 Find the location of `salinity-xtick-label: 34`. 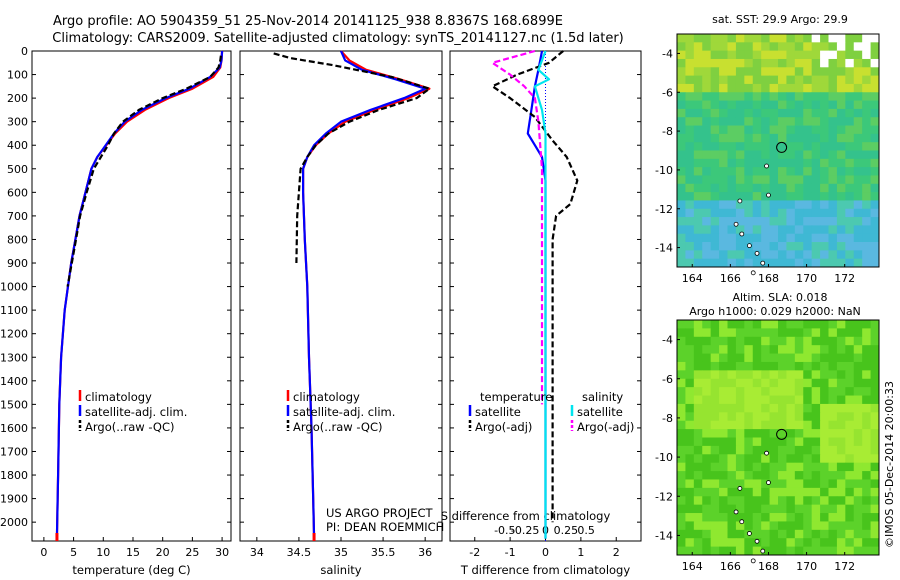

salinity-xtick-label: 34 is located at coordinates (257, 552).